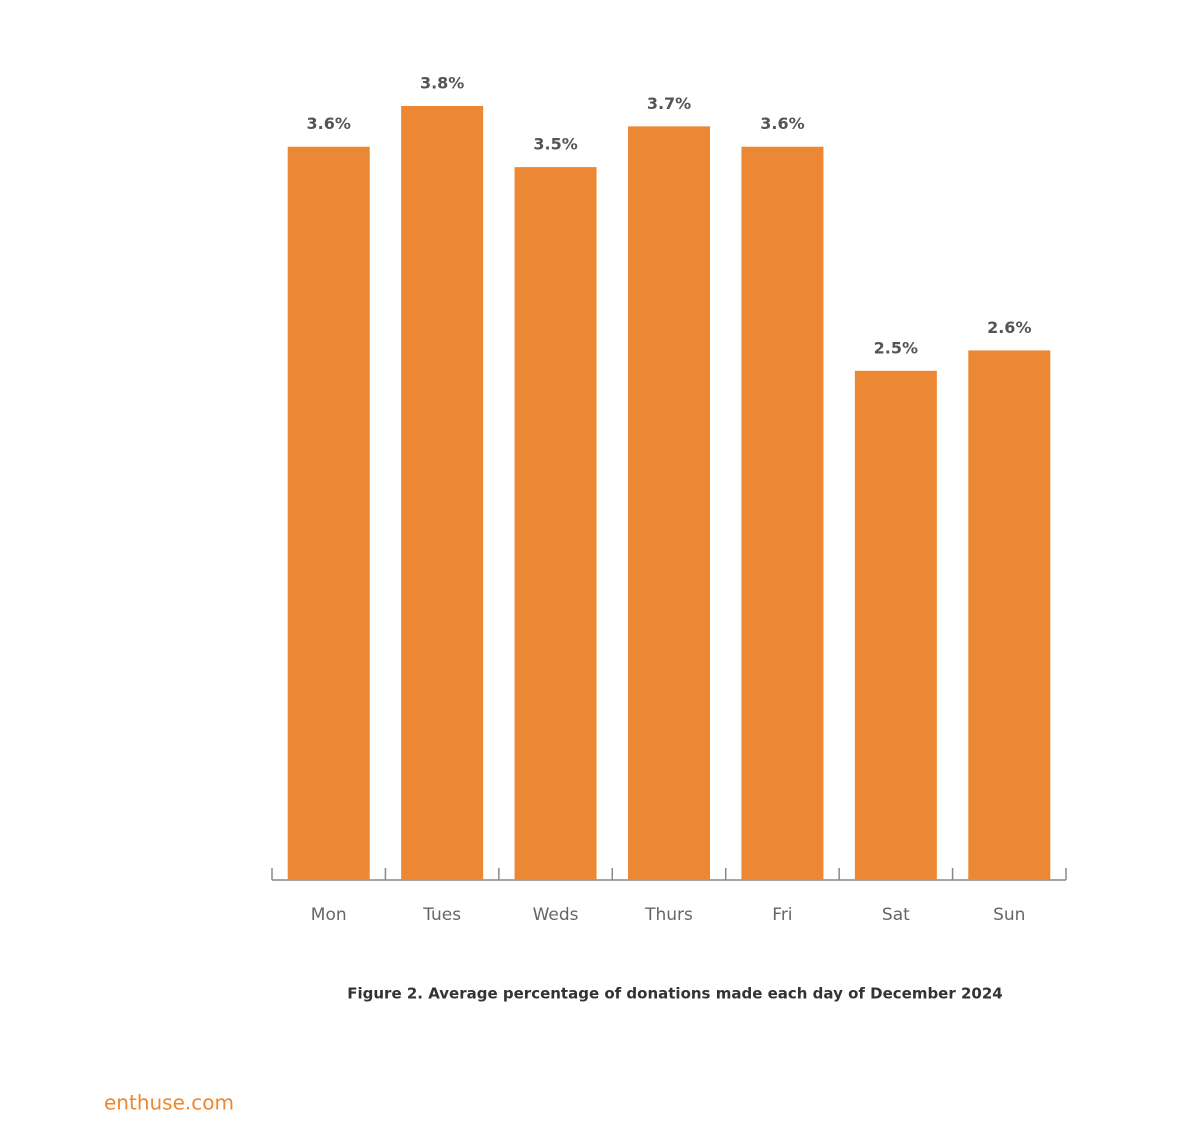  I want to click on x-tick-label: Sun, so click(1009, 915).